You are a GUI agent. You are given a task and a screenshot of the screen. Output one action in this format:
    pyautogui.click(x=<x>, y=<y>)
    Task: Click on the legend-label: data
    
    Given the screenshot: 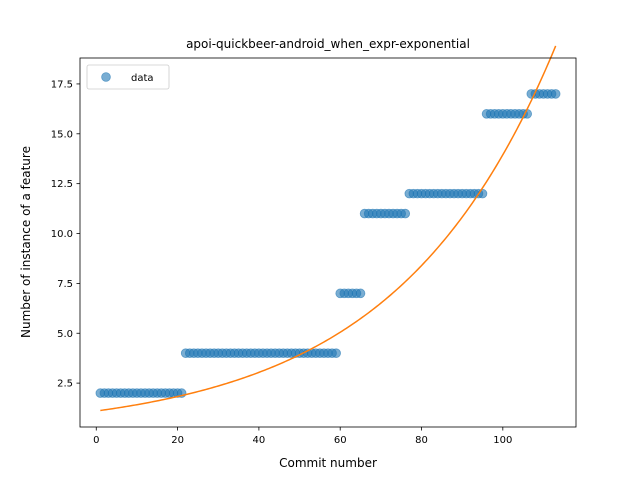 What is the action you would take?
    pyautogui.click(x=142, y=78)
    